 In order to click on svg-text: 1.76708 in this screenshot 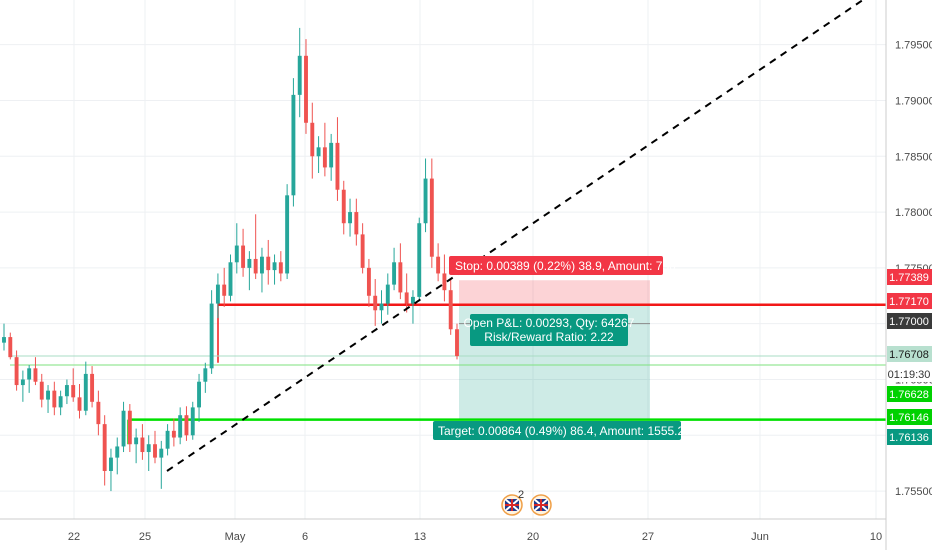, I will do `click(909, 355)`.